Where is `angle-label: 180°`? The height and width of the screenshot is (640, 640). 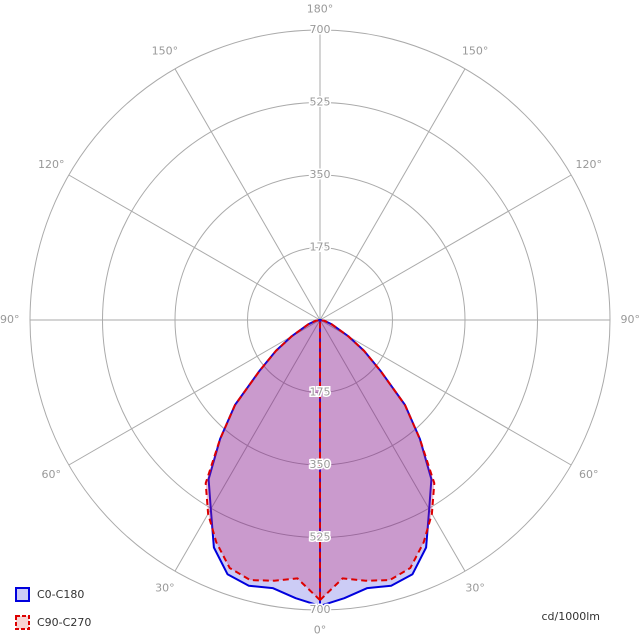
angle-label: 180° is located at coordinates (320, 9).